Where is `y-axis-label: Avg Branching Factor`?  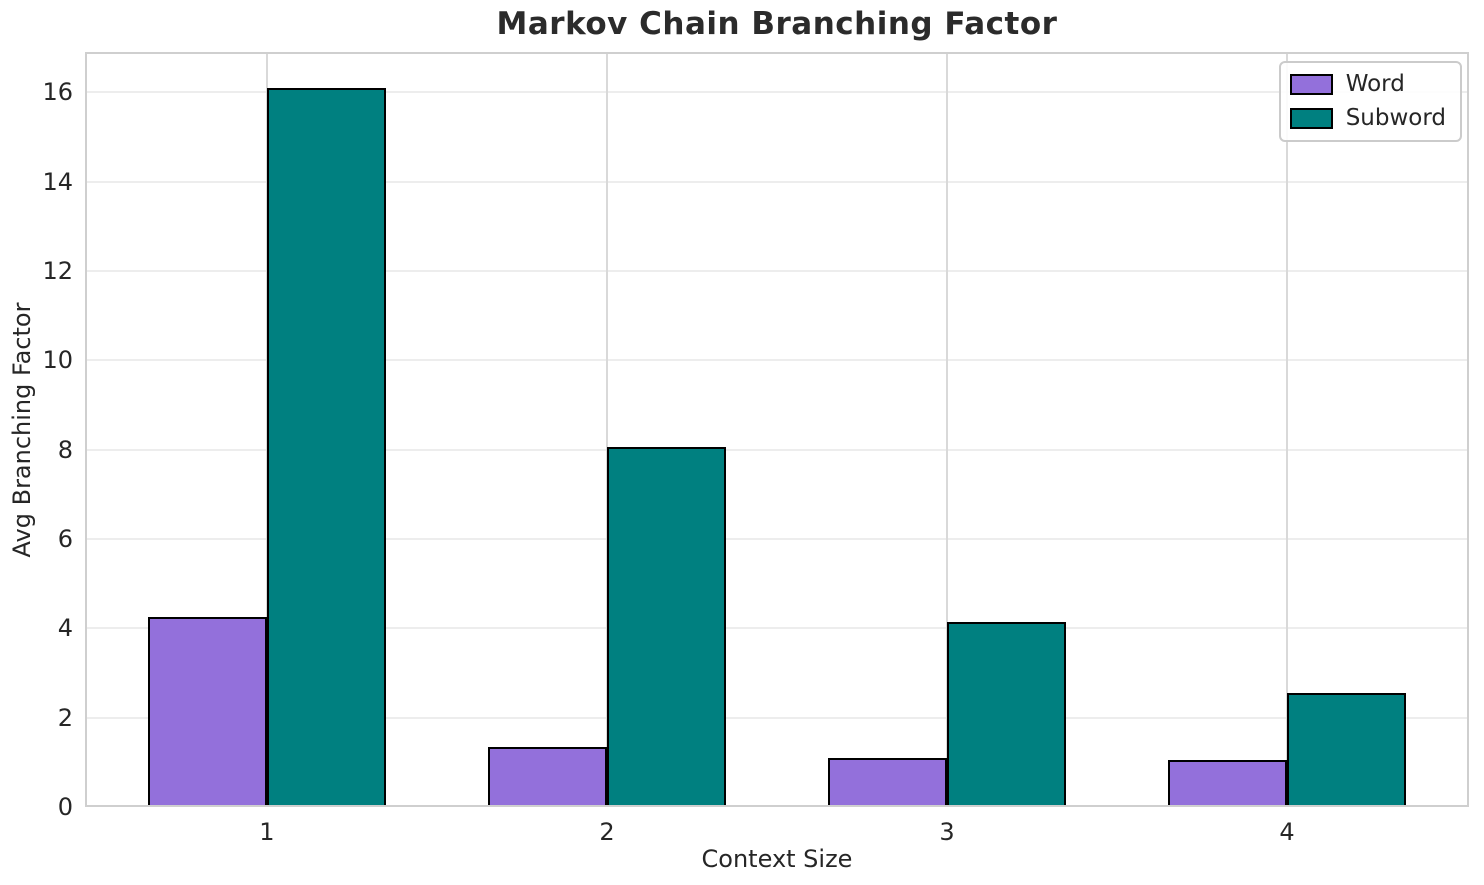 y-axis-label: Avg Branching Factor is located at coordinates (22, 430).